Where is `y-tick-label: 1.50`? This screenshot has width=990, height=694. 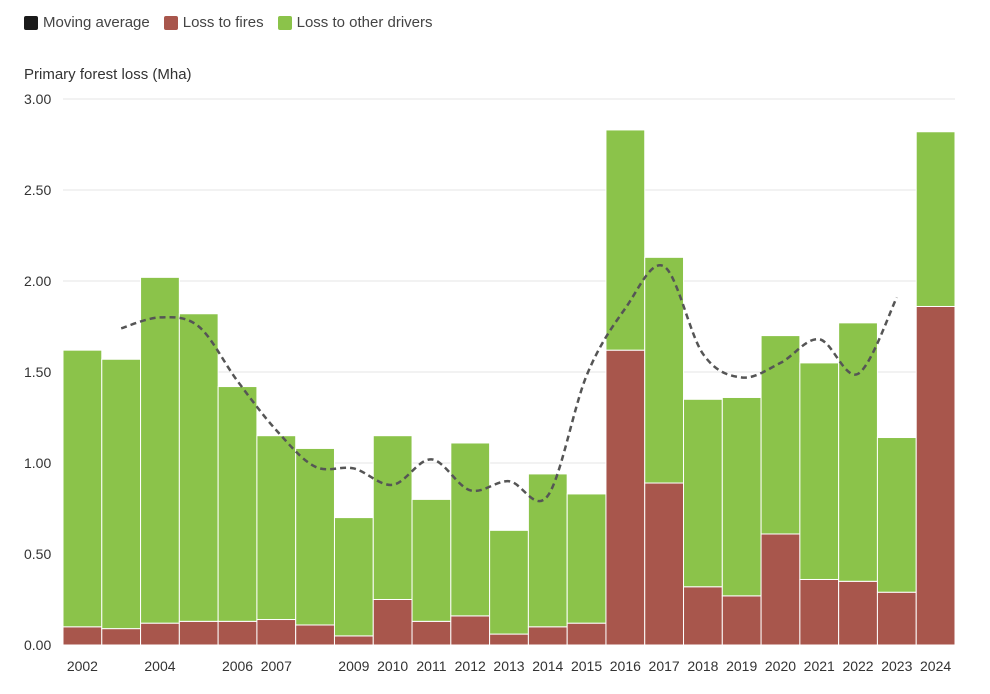 y-tick-label: 1.50 is located at coordinates (37, 372).